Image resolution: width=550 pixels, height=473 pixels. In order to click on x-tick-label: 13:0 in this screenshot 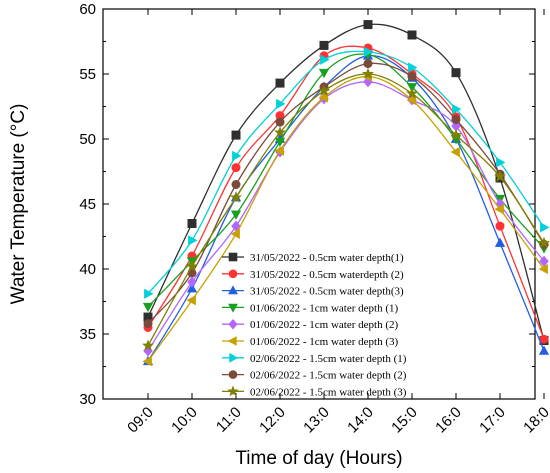, I will do `click(316, 420)`.